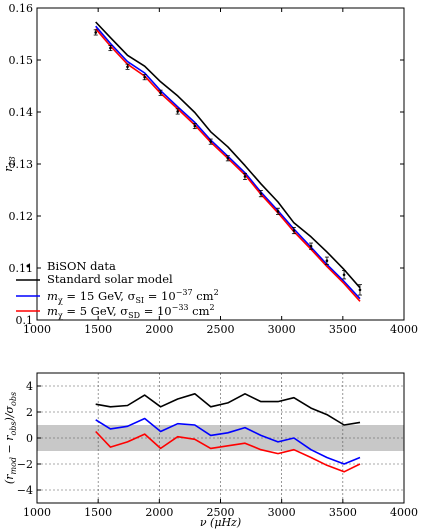 This screenshot has width=421, height=531. I want to click on y-tick-label: 4, so click(29, 386).